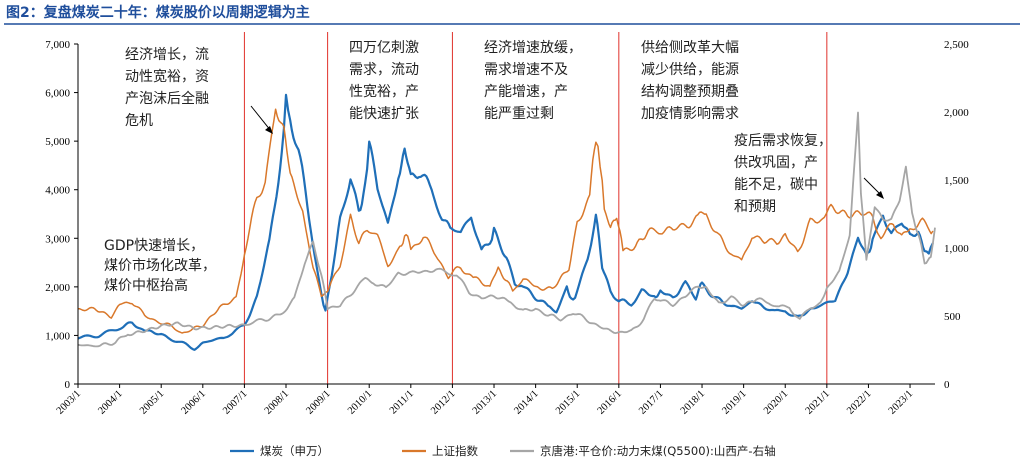 The height and width of the screenshot is (473, 1024). Describe the element at coordinates (57, 191) in the screenshot. I see `y-left-tick-label: 4,000` at that location.